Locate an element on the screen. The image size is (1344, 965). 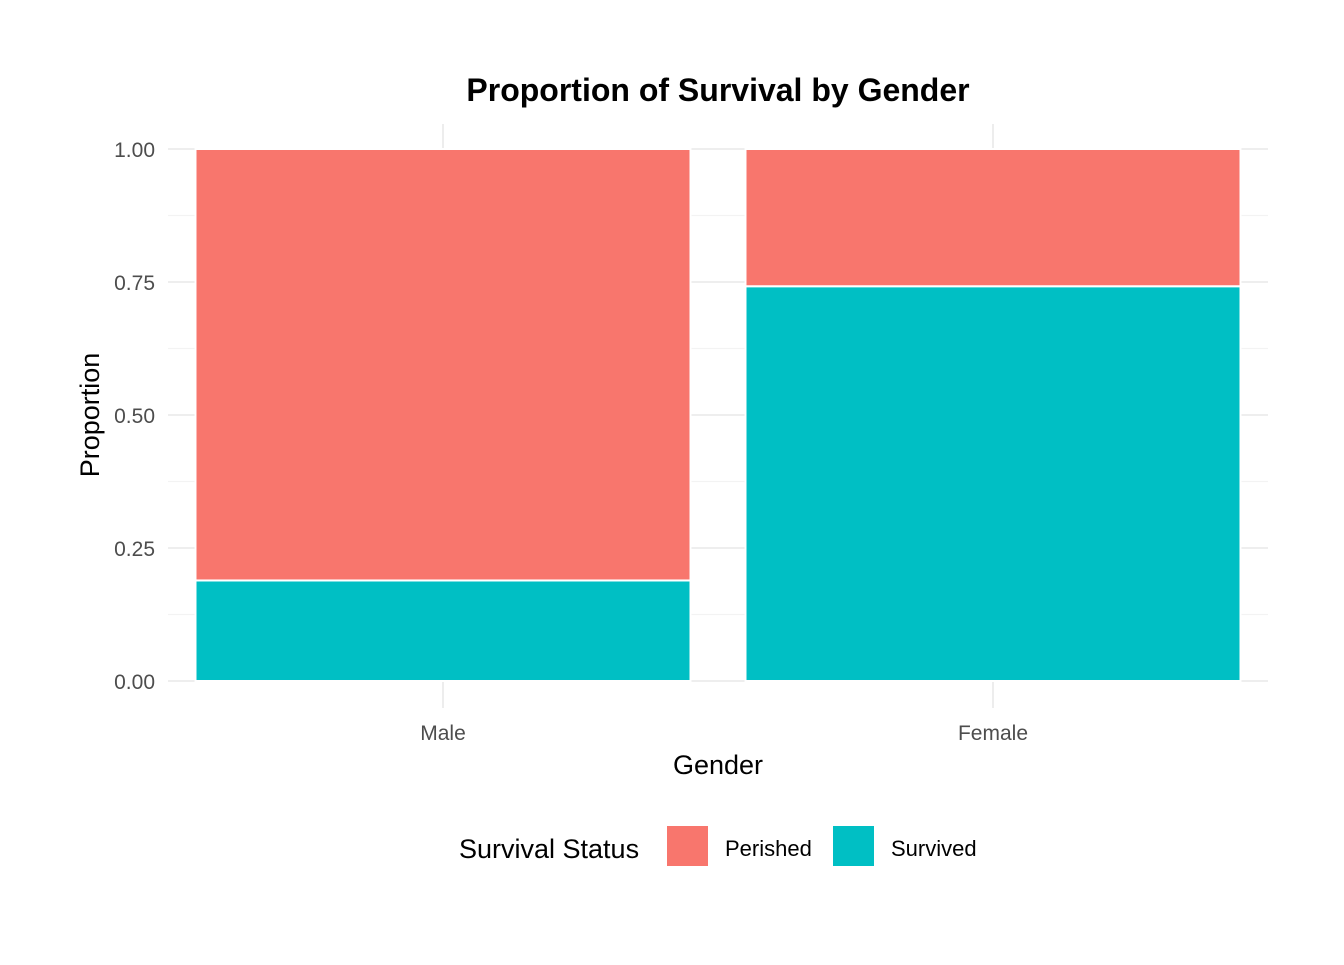
y-tick-label: 0.50 is located at coordinates (134, 416).